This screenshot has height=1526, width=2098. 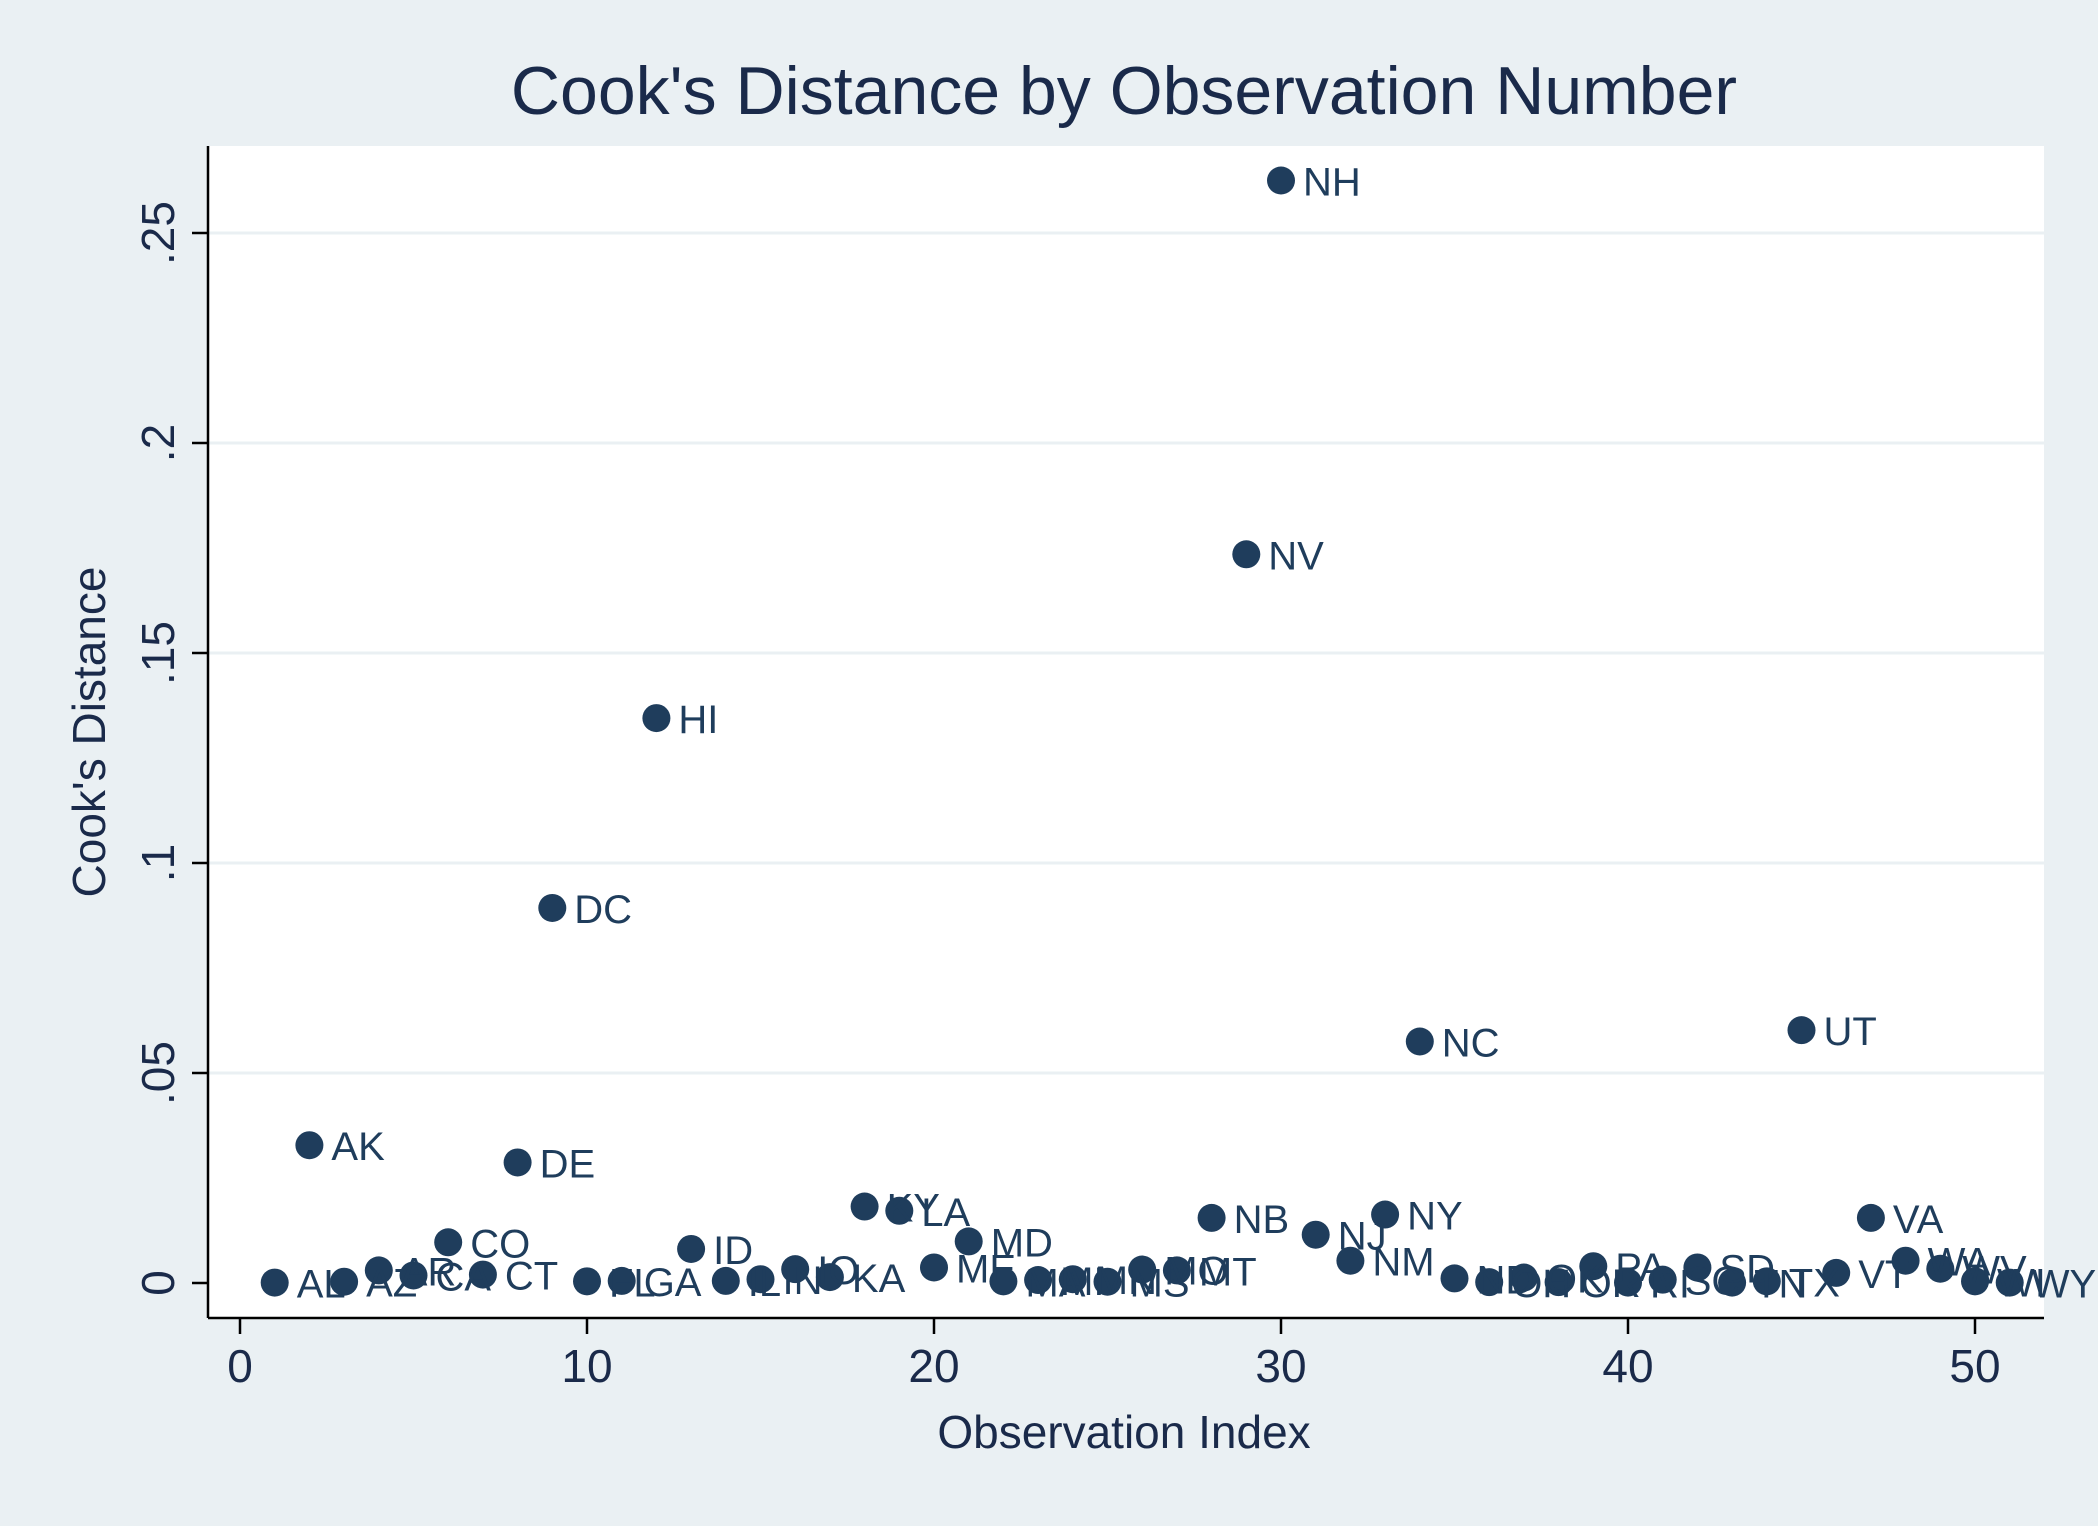 What do you see at coordinates (945, 1213) in the screenshot?
I see `point-label-la: LA` at bounding box center [945, 1213].